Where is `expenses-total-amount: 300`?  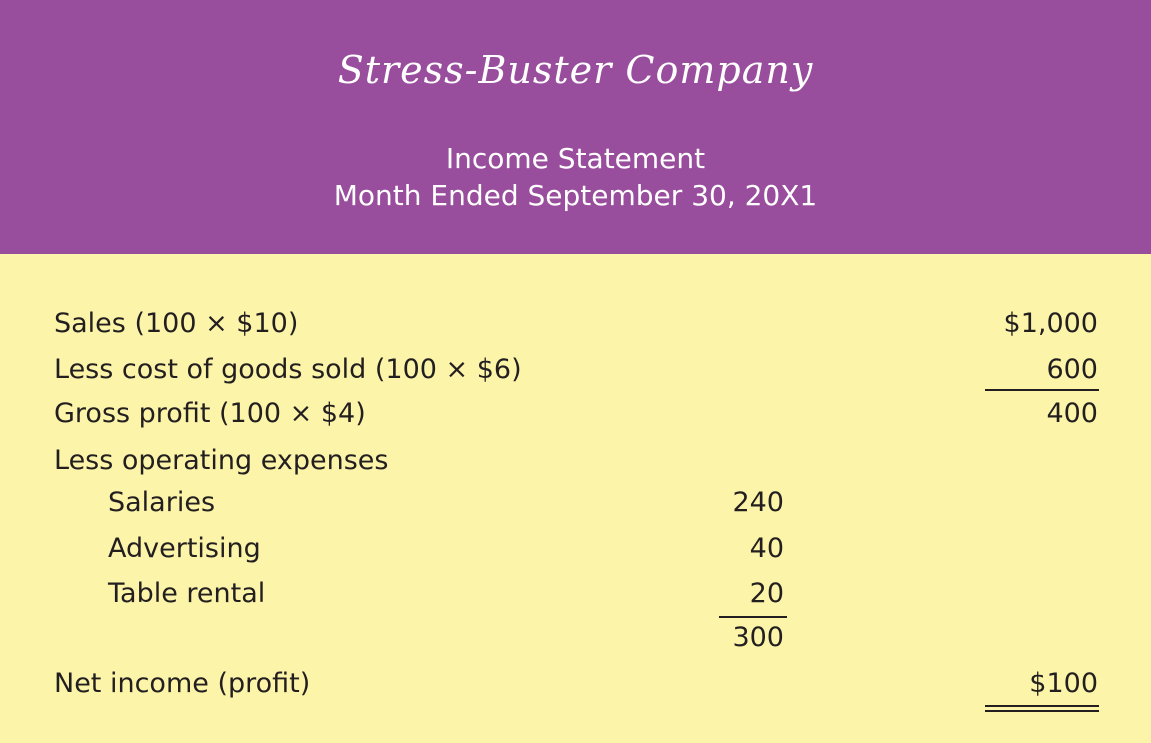 expenses-total-amount: 300 is located at coordinates (758, 637).